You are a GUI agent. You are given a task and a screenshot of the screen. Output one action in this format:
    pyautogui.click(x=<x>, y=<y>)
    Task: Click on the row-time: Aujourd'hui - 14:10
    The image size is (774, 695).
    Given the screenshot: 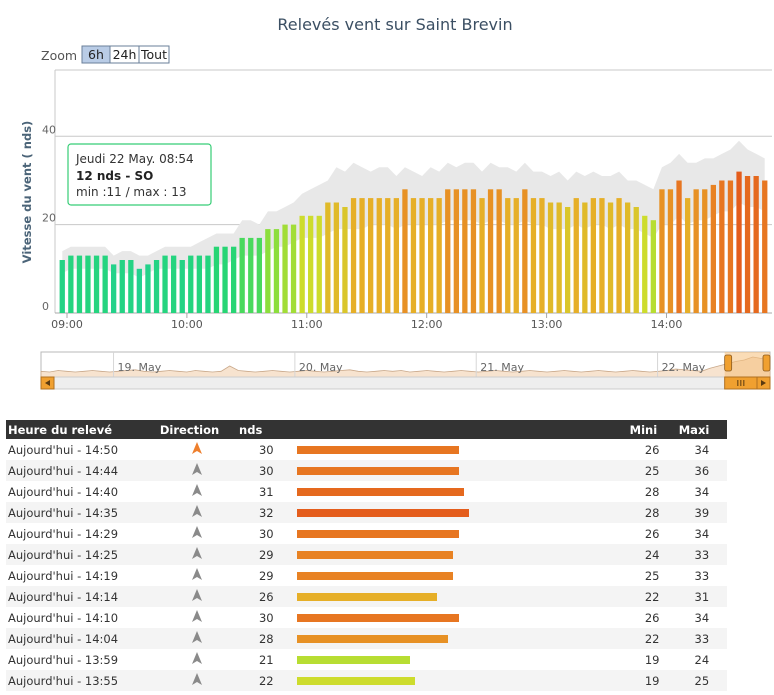 What is the action you would take?
    pyautogui.click(x=63, y=617)
    